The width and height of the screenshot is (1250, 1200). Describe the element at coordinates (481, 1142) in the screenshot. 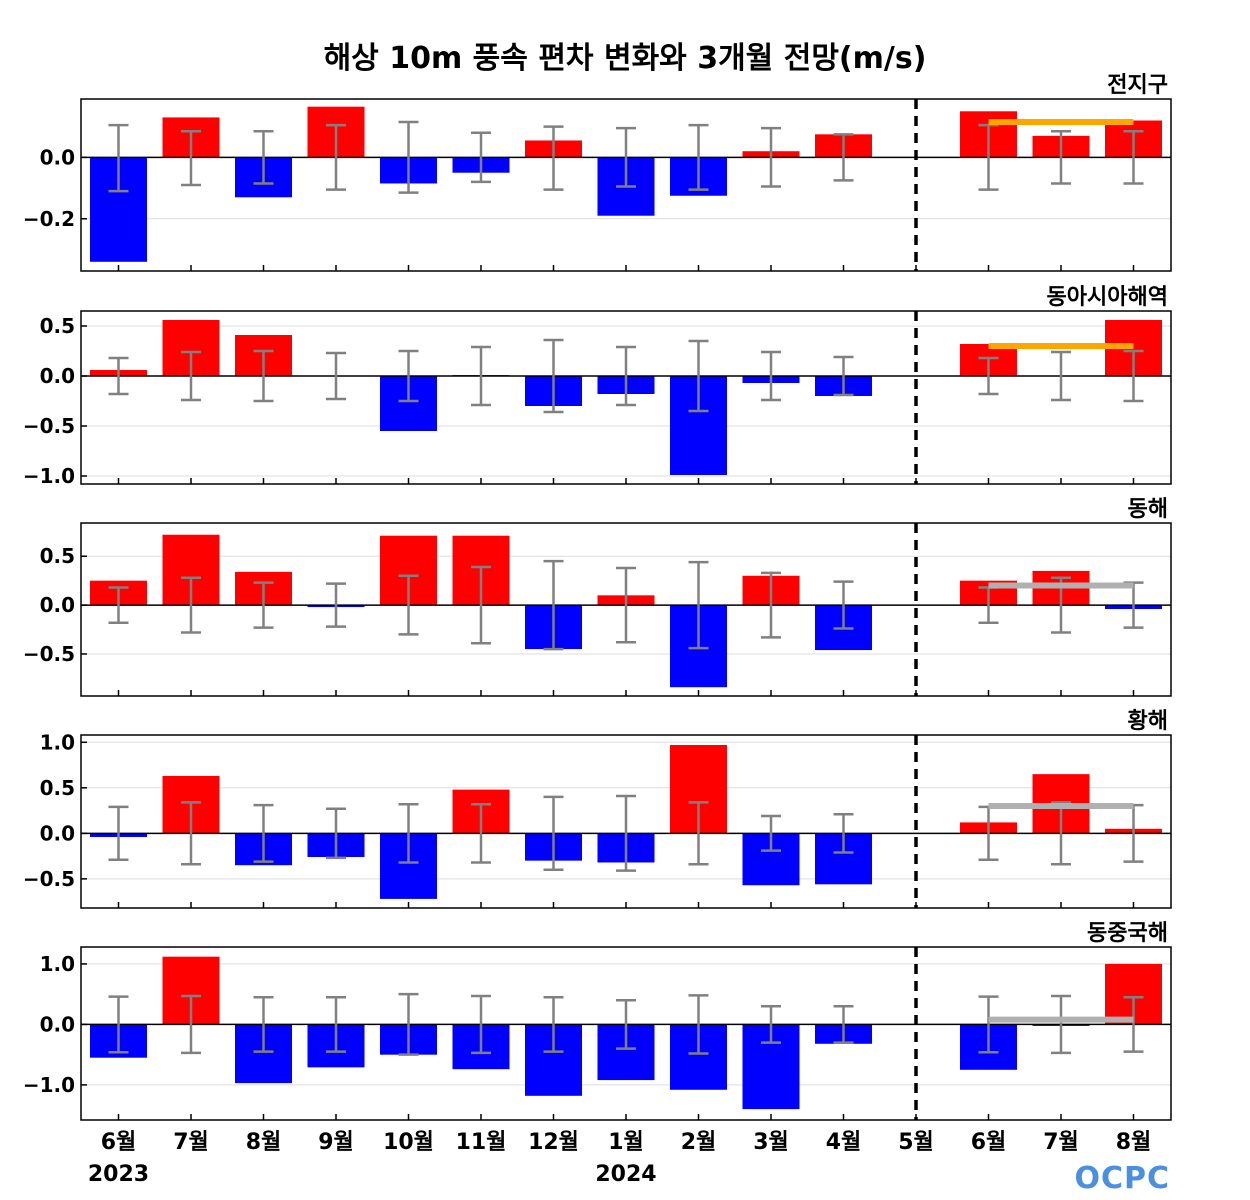

I see `x-tick-label: 11월` at that location.